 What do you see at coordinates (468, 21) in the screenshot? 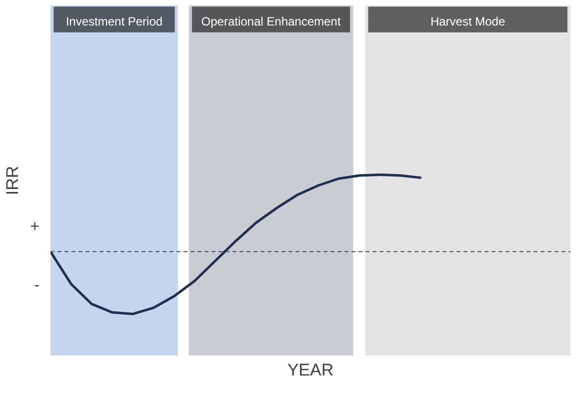
I see `text: Harvest Mode` at bounding box center [468, 21].